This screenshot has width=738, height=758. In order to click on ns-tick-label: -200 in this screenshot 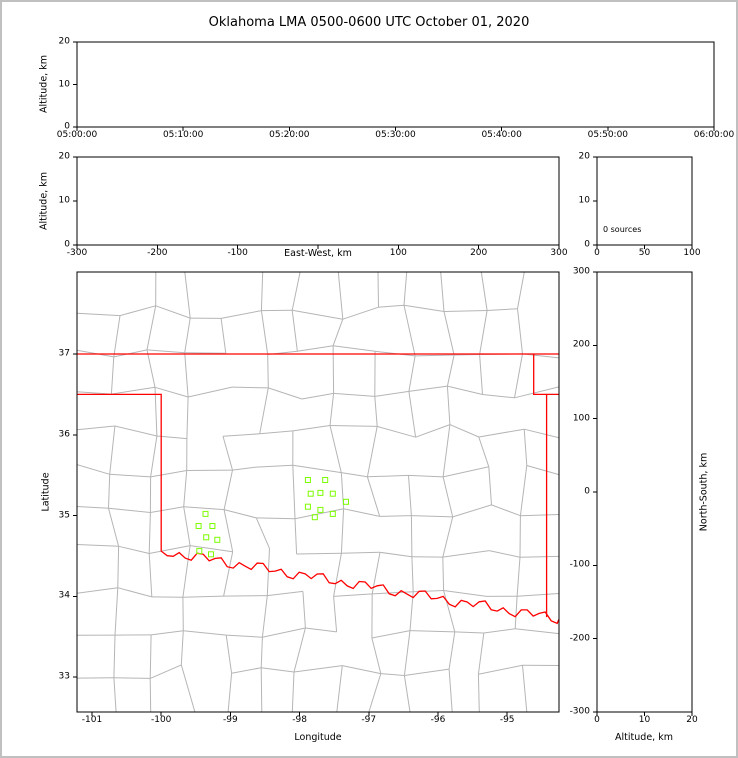, I will do `click(579, 638)`.